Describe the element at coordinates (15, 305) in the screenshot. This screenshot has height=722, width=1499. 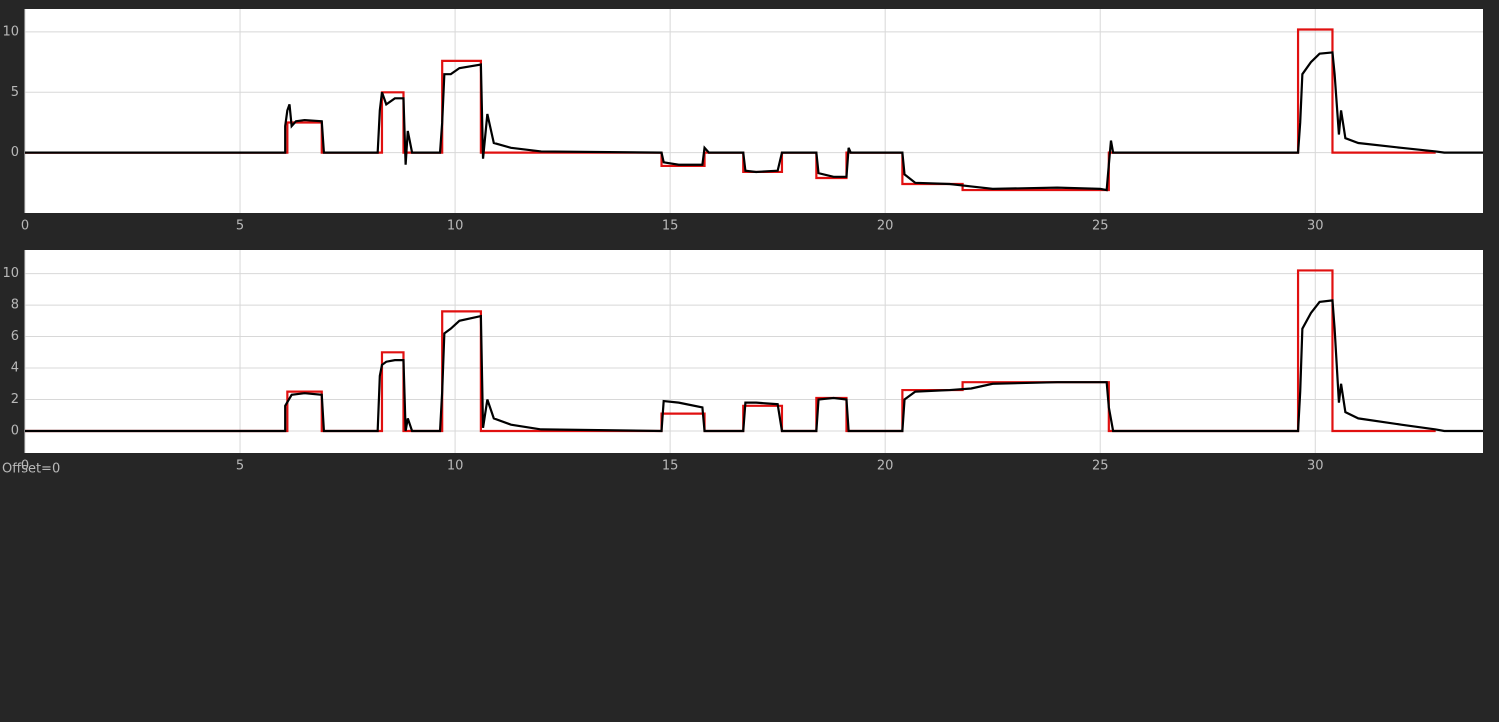
I see `y-tick-label: 8` at that location.